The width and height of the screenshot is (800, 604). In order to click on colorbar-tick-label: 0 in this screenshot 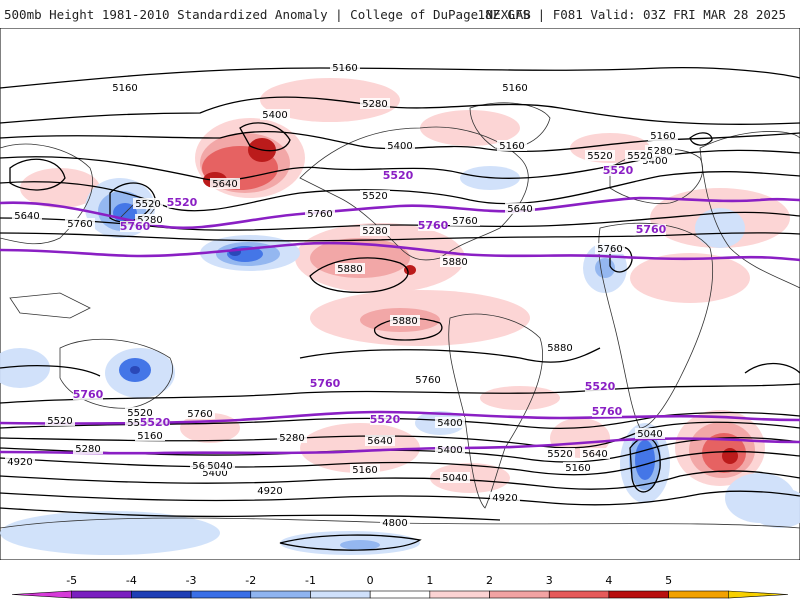, I will do `click(370, 580)`.